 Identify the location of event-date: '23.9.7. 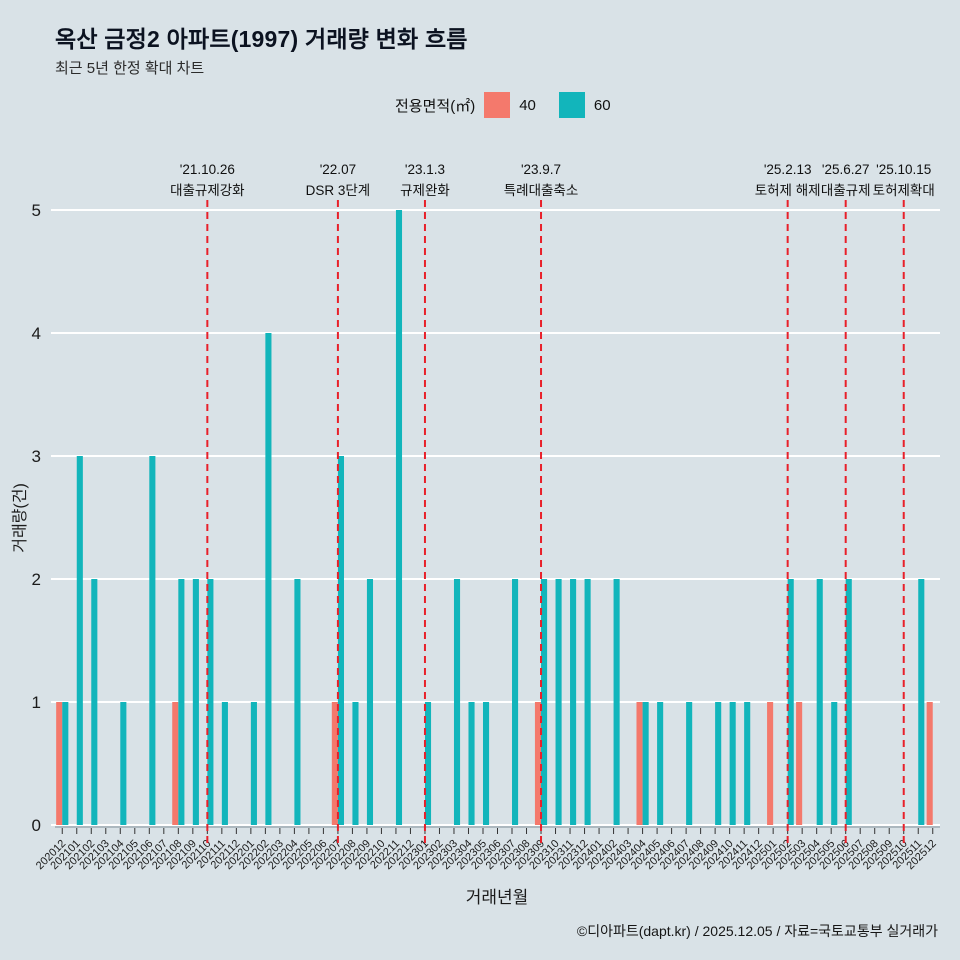
(541, 169).